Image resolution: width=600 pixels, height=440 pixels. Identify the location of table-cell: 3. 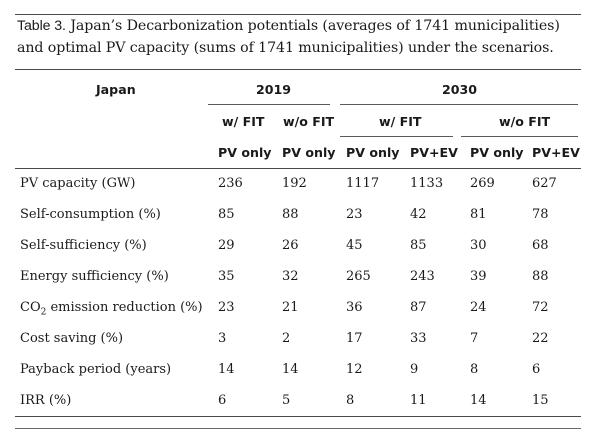
(222, 338).